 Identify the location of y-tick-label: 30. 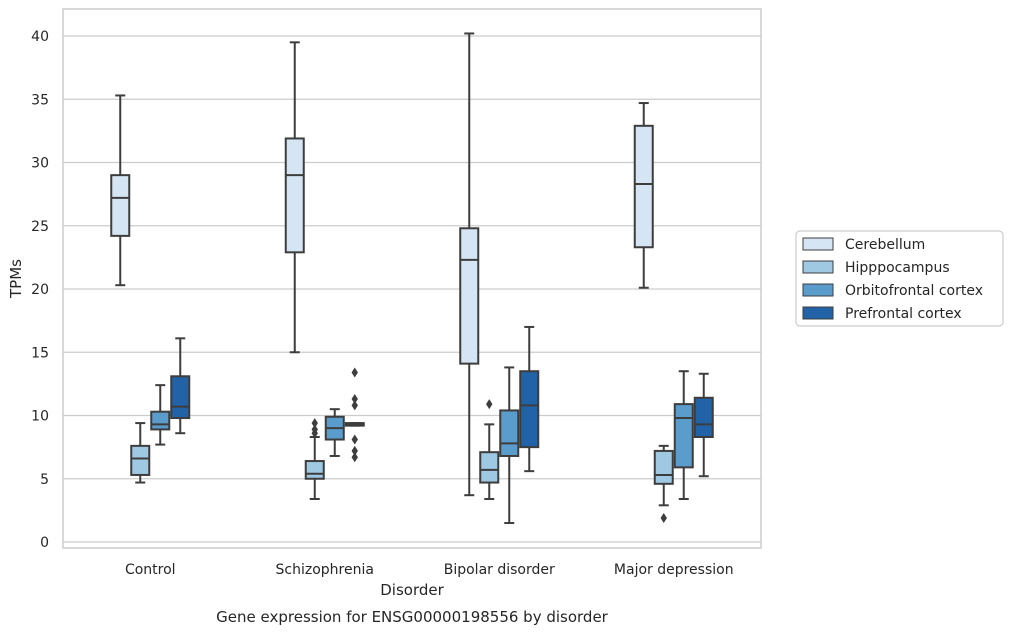
(40, 164).